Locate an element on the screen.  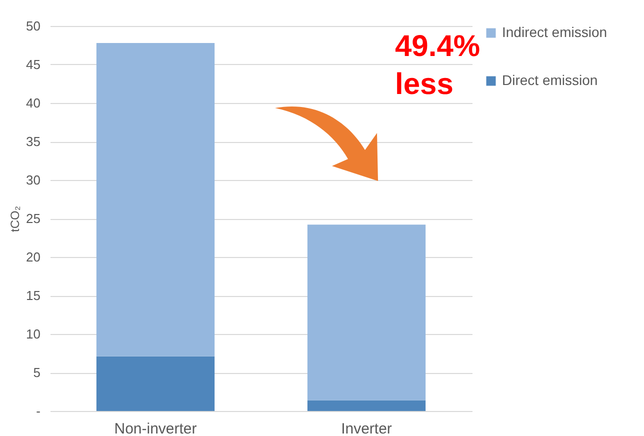
y-tick-label: 45 is located at coordinates (33, 64).